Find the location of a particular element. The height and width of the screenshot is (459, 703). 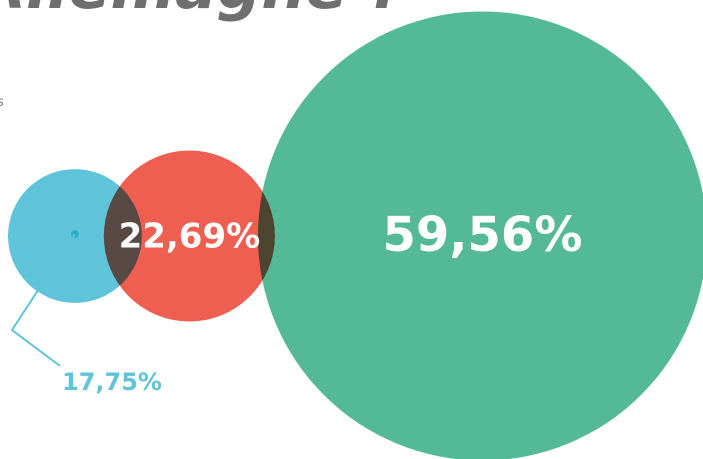

chart-title: Allemagne ? is located at coordinates (202, 11).